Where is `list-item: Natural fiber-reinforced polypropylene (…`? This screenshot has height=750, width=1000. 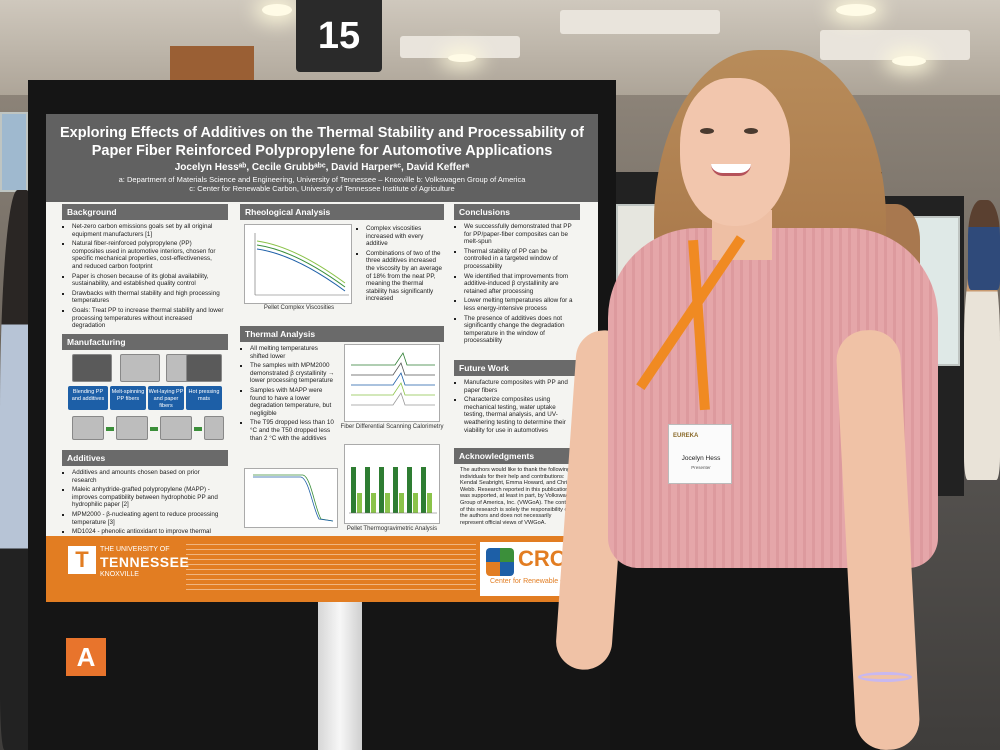 list-item: Natural fiber-reinforced polypropylene (… is located at coordinates (148, 255).